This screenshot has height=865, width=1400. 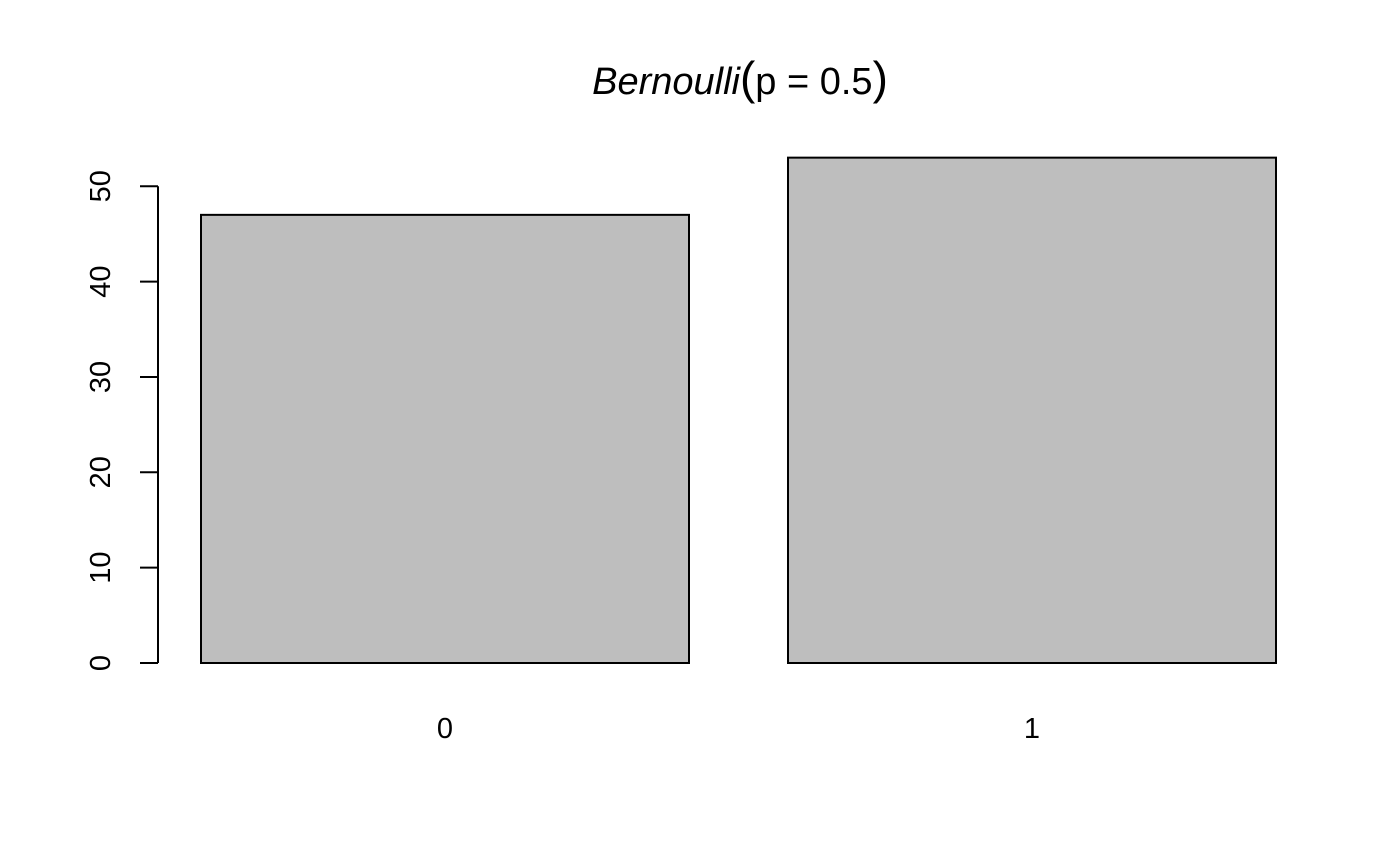 I want to click on x-tick-label: 1, so click(x=1032, y=729).